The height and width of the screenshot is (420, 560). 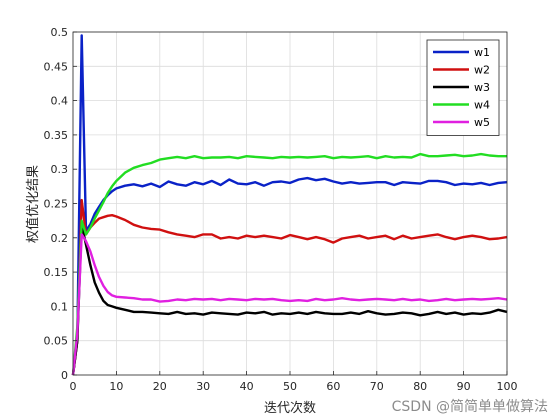 I want to click on legend: w1 w2 w3 w4 w5, so click(x=463, y=87).